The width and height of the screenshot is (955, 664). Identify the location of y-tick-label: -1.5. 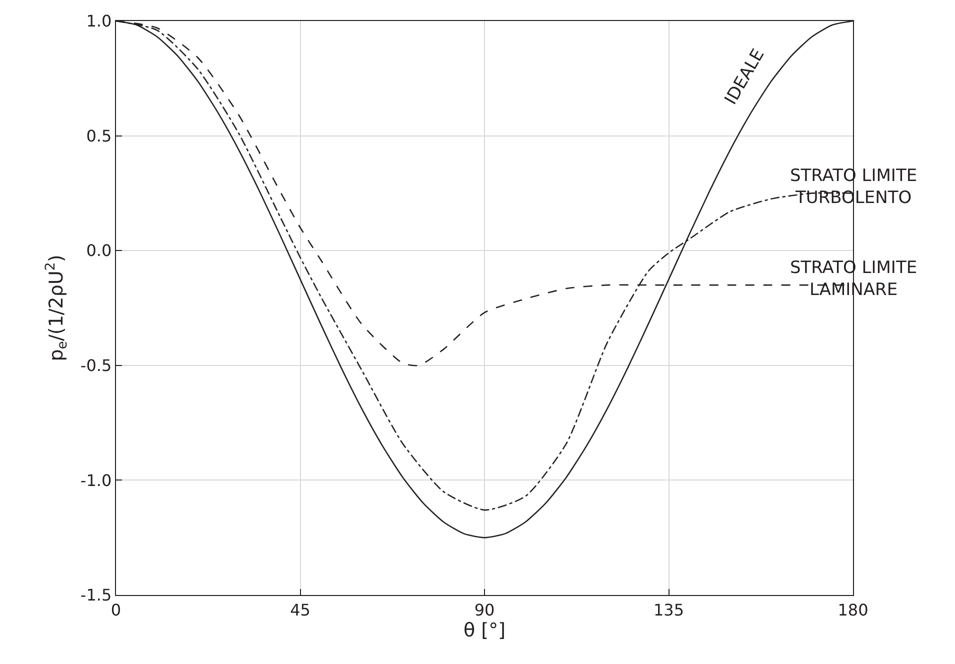
(96, 595).